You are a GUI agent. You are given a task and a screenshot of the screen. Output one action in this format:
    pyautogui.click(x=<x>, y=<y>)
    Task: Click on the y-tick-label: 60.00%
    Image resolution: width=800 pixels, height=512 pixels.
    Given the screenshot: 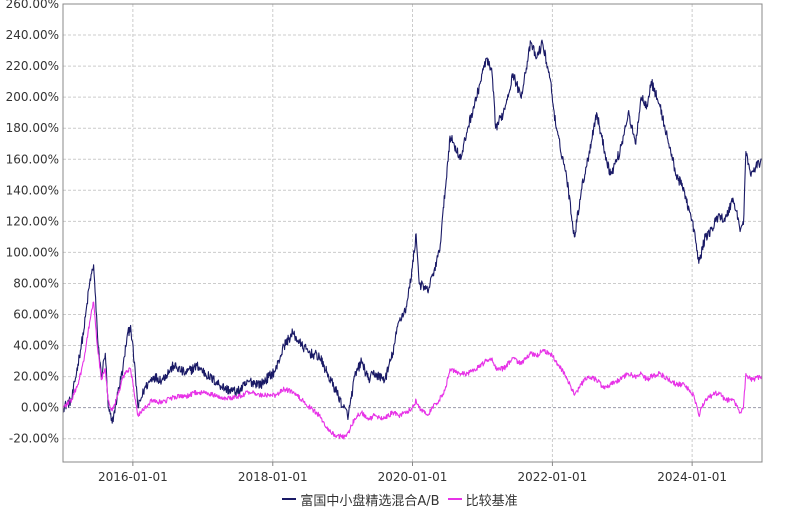 What is the action you would take?
    pyautogui.click(x=36, y=315)
    